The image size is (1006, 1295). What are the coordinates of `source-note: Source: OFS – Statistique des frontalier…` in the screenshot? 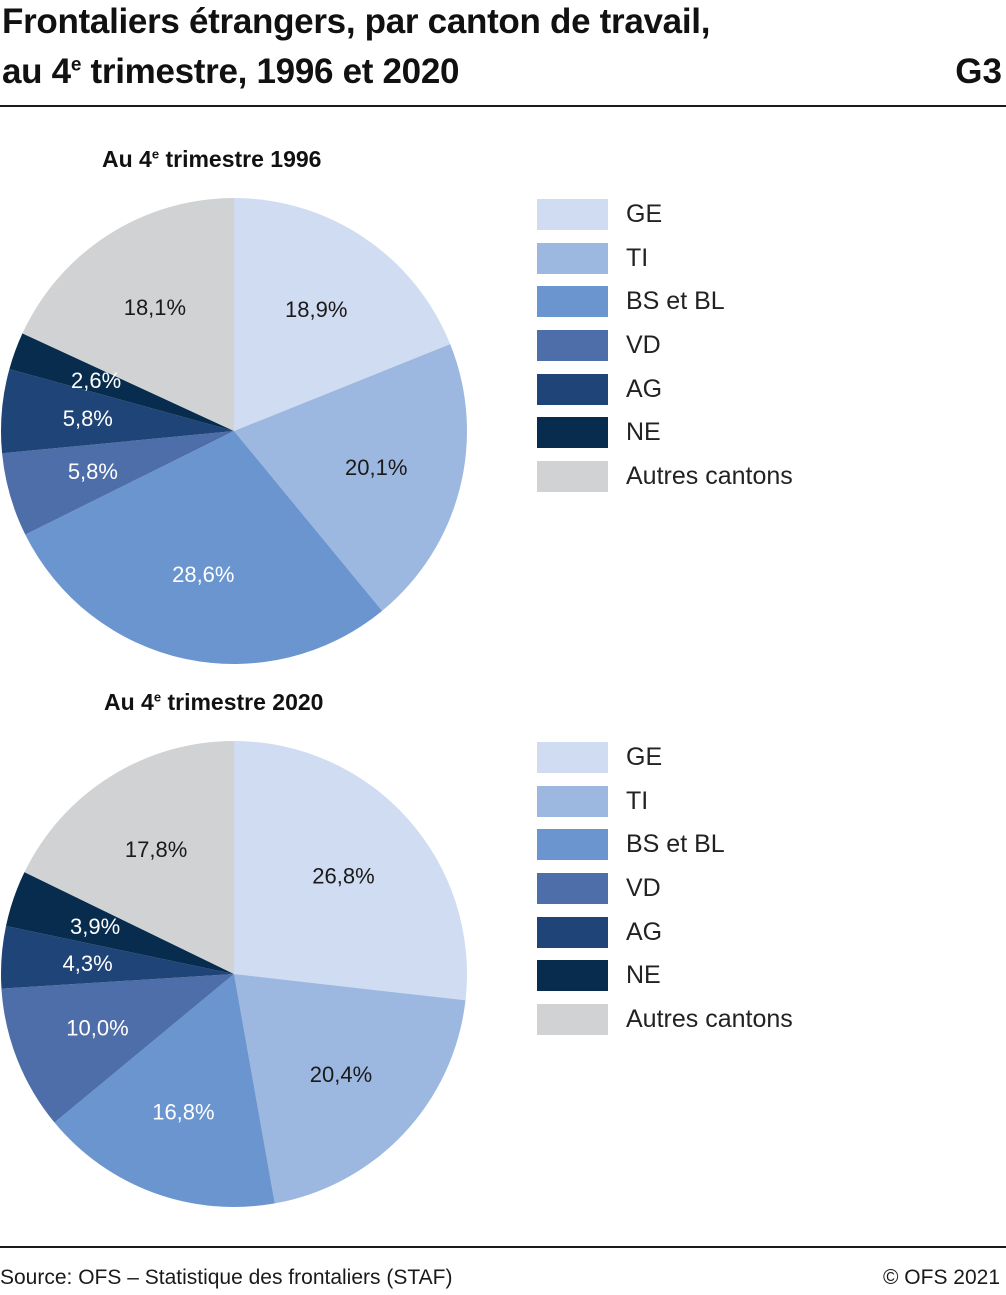 It's located at (226, 1277).